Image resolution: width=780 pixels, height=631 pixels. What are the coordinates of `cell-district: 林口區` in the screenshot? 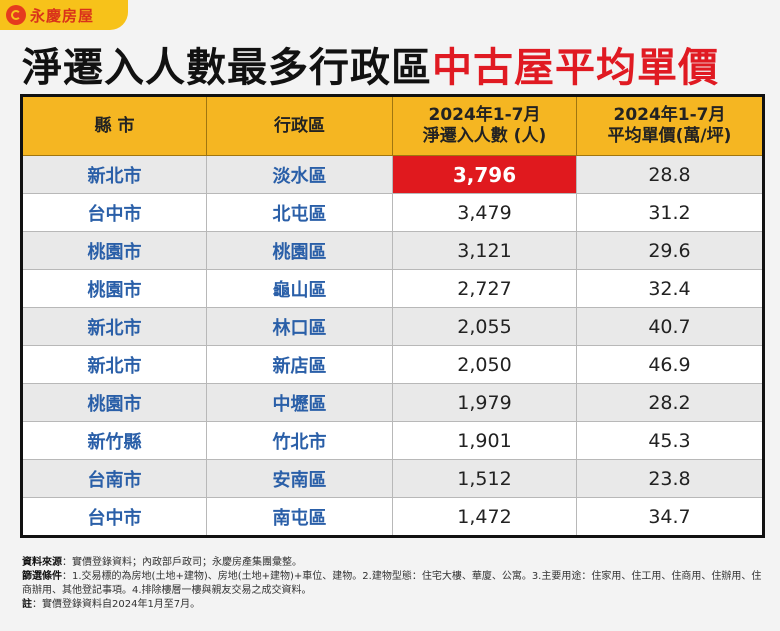 It's located at (299, 326).